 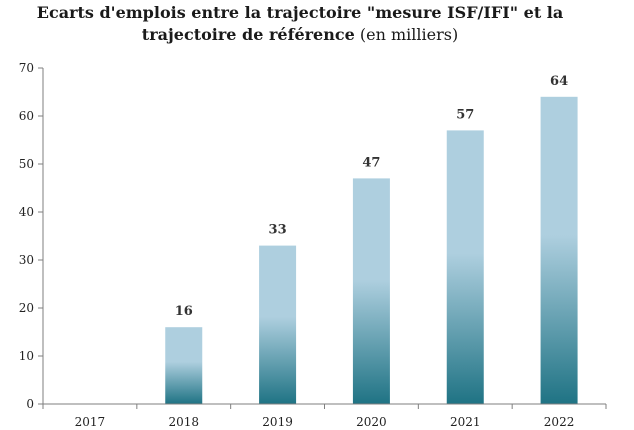 I want to click on data-label-2022: 64, so click(x=559, y=81).